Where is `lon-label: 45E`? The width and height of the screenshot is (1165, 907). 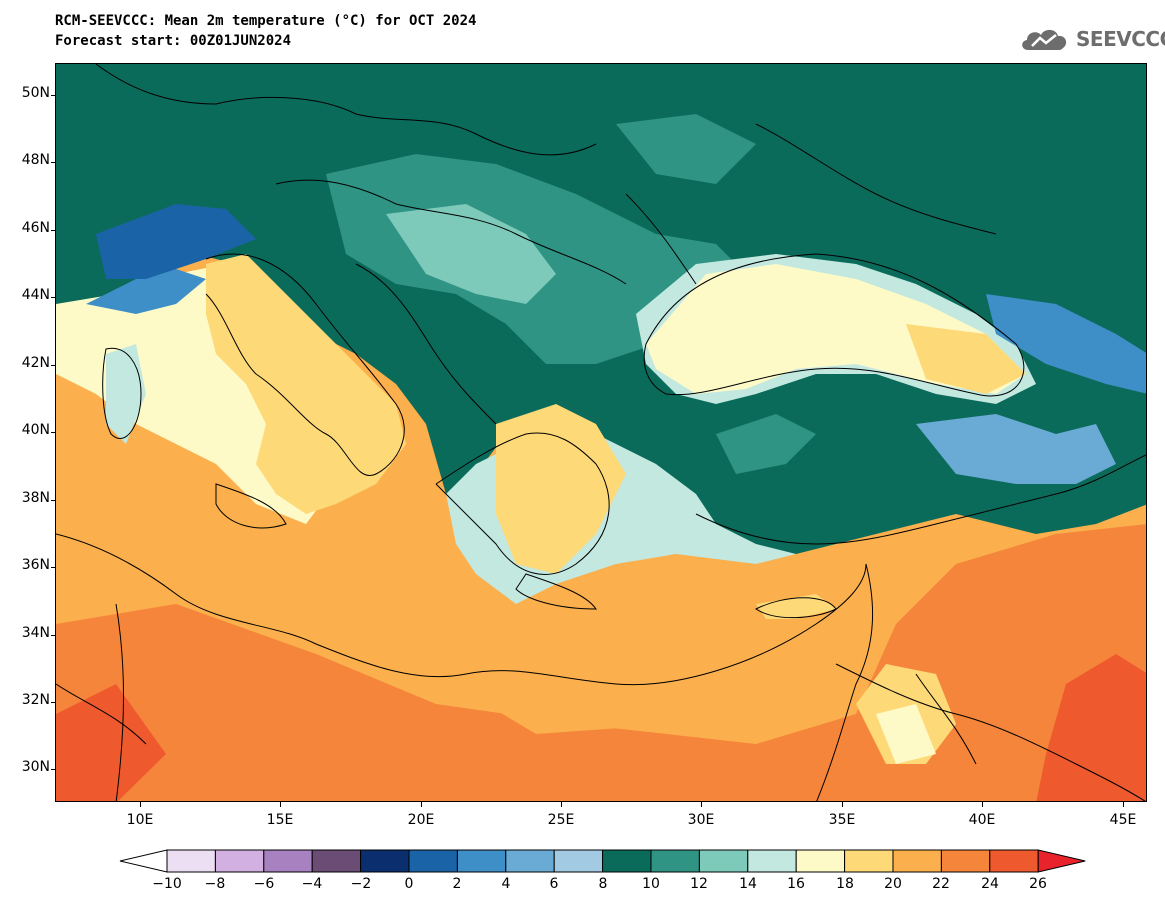
lon-label: 45E is located at coordinates (1123, 820).